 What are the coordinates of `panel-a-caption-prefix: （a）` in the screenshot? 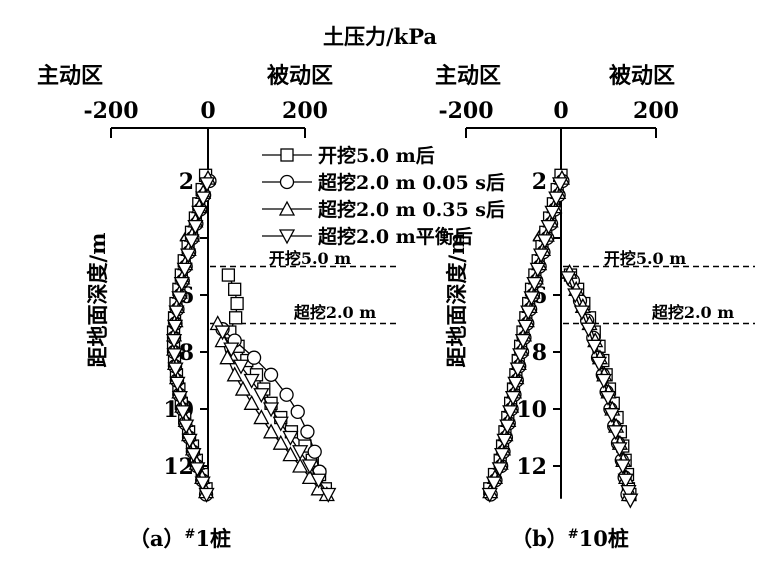 It's located at (157, 538).